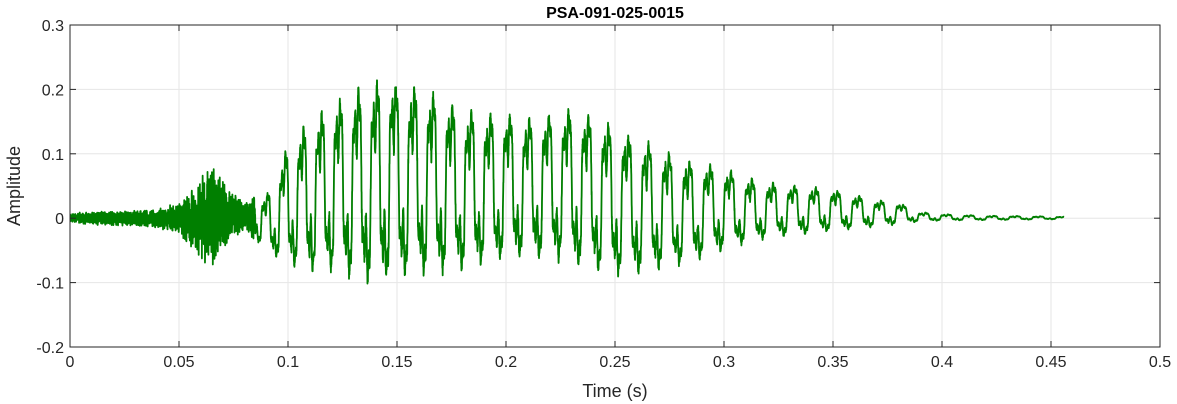  Describe the element at coordinates (614, 362) in the screenshot. I see `x-tick-label: 0.25` at that location.